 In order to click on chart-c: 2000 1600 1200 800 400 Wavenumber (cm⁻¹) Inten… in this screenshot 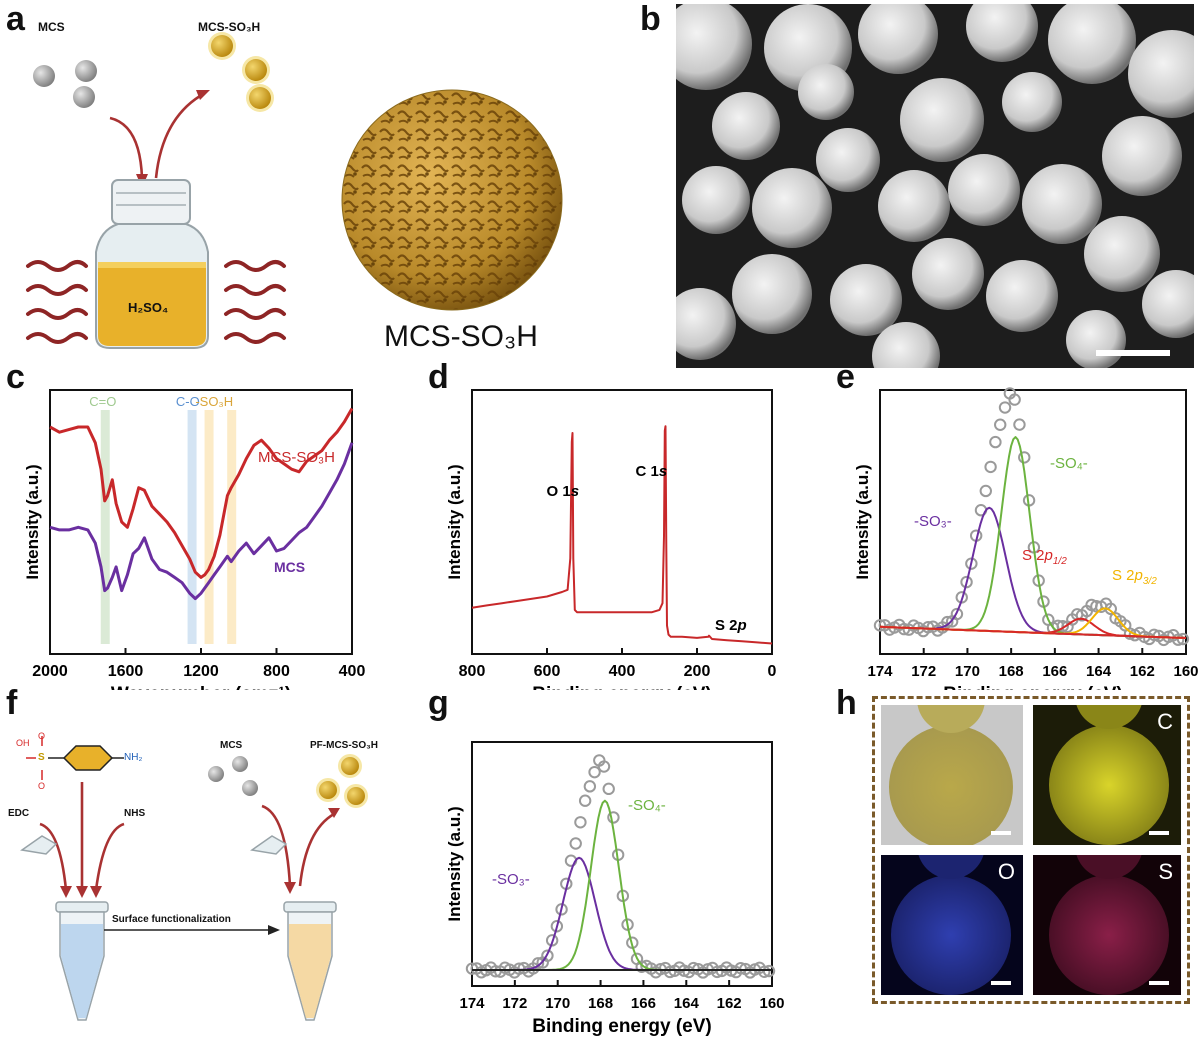, I will do `click(194, 539)`.